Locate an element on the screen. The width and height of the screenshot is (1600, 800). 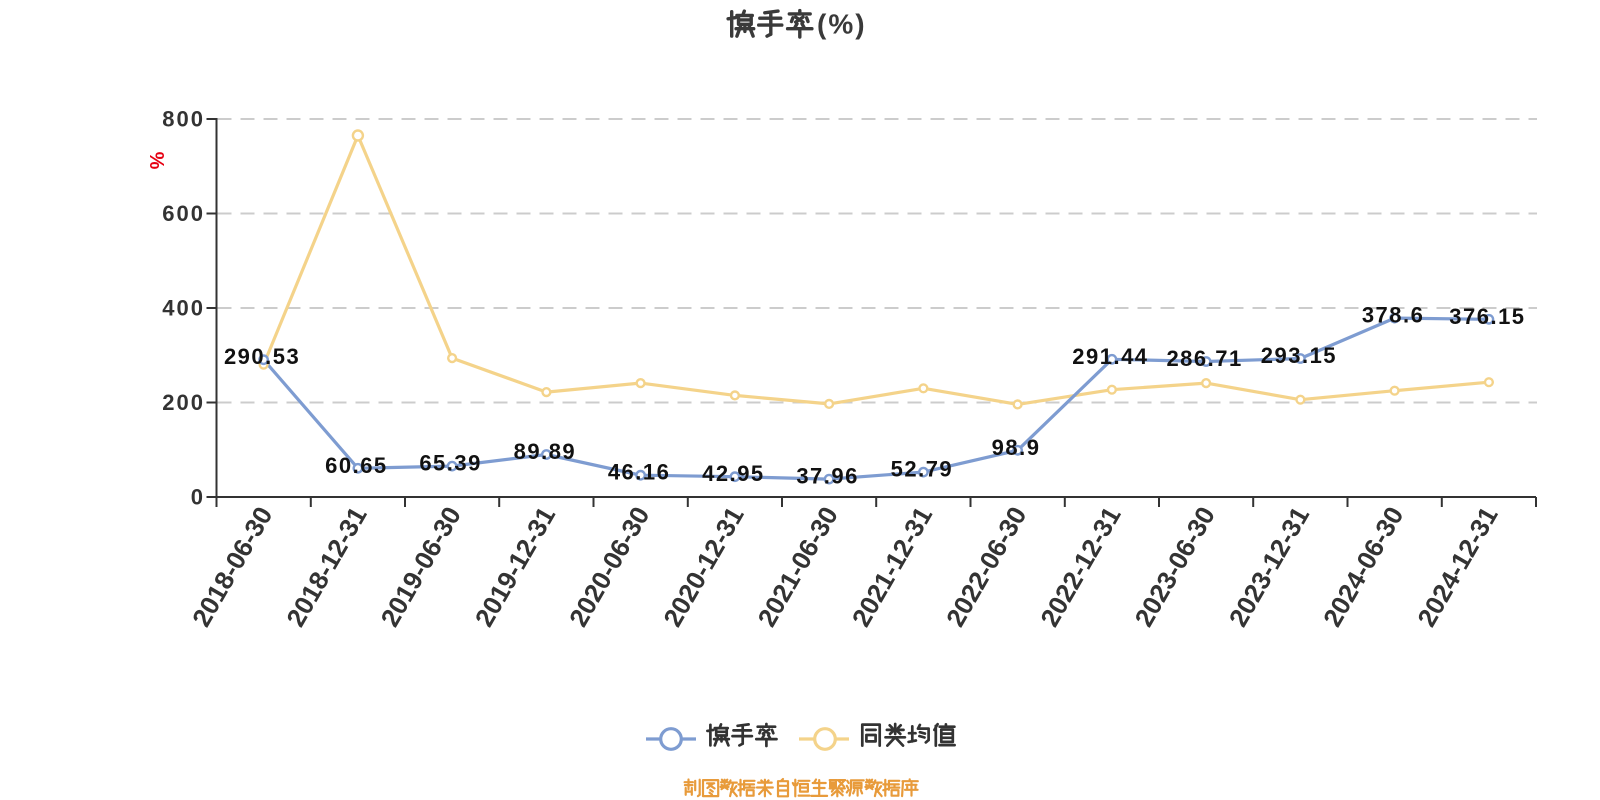
svg-text: 290.53 is located at coordinates (262, 356).